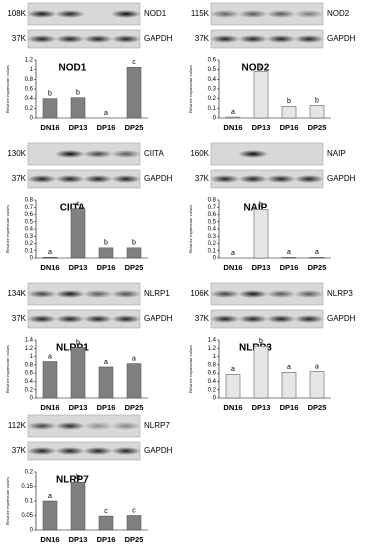 The width and height of the screenshot is (366, 550). I want to click on y-tick-label: 0.7, so click(212, 208).